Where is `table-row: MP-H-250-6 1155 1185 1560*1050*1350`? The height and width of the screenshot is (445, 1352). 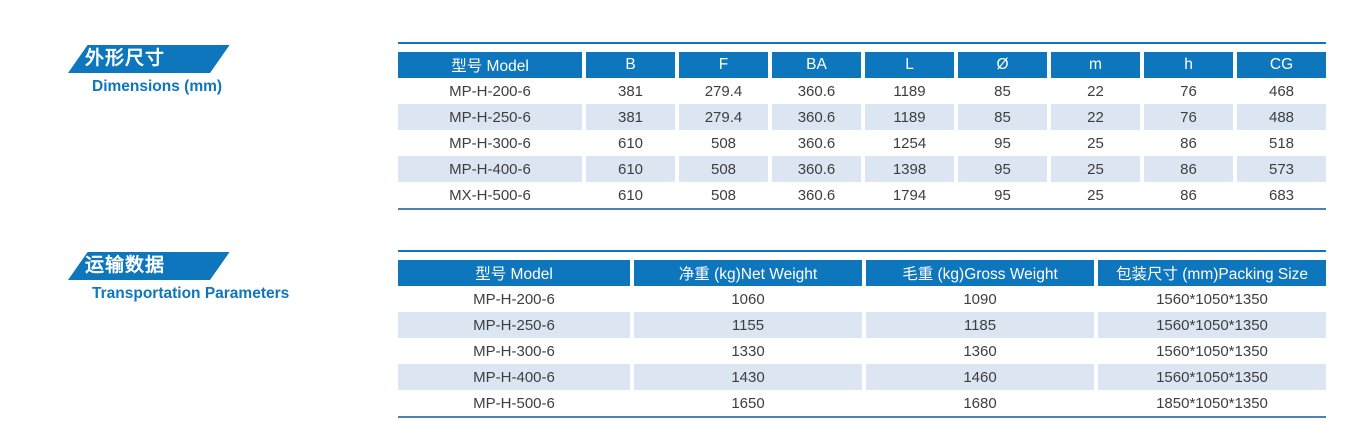 table-row: MP-H-250-6 1155 1185 1560*1050*1350 is located at coordinates (862, 325).